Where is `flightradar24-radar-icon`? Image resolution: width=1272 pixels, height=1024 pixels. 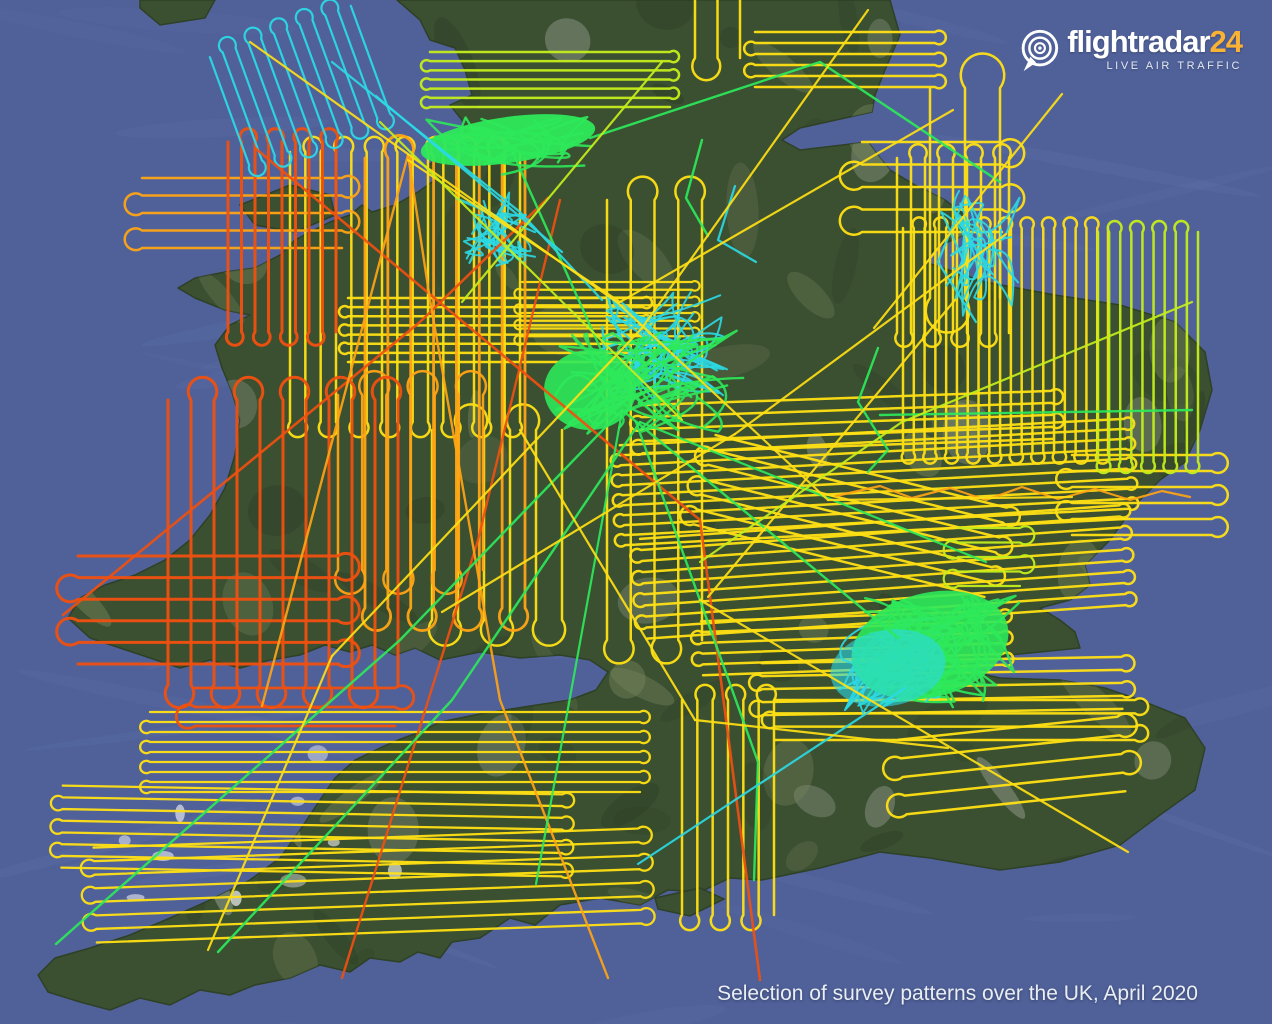
flightradar24-radar-icon is located at coordinates (1040, 50).